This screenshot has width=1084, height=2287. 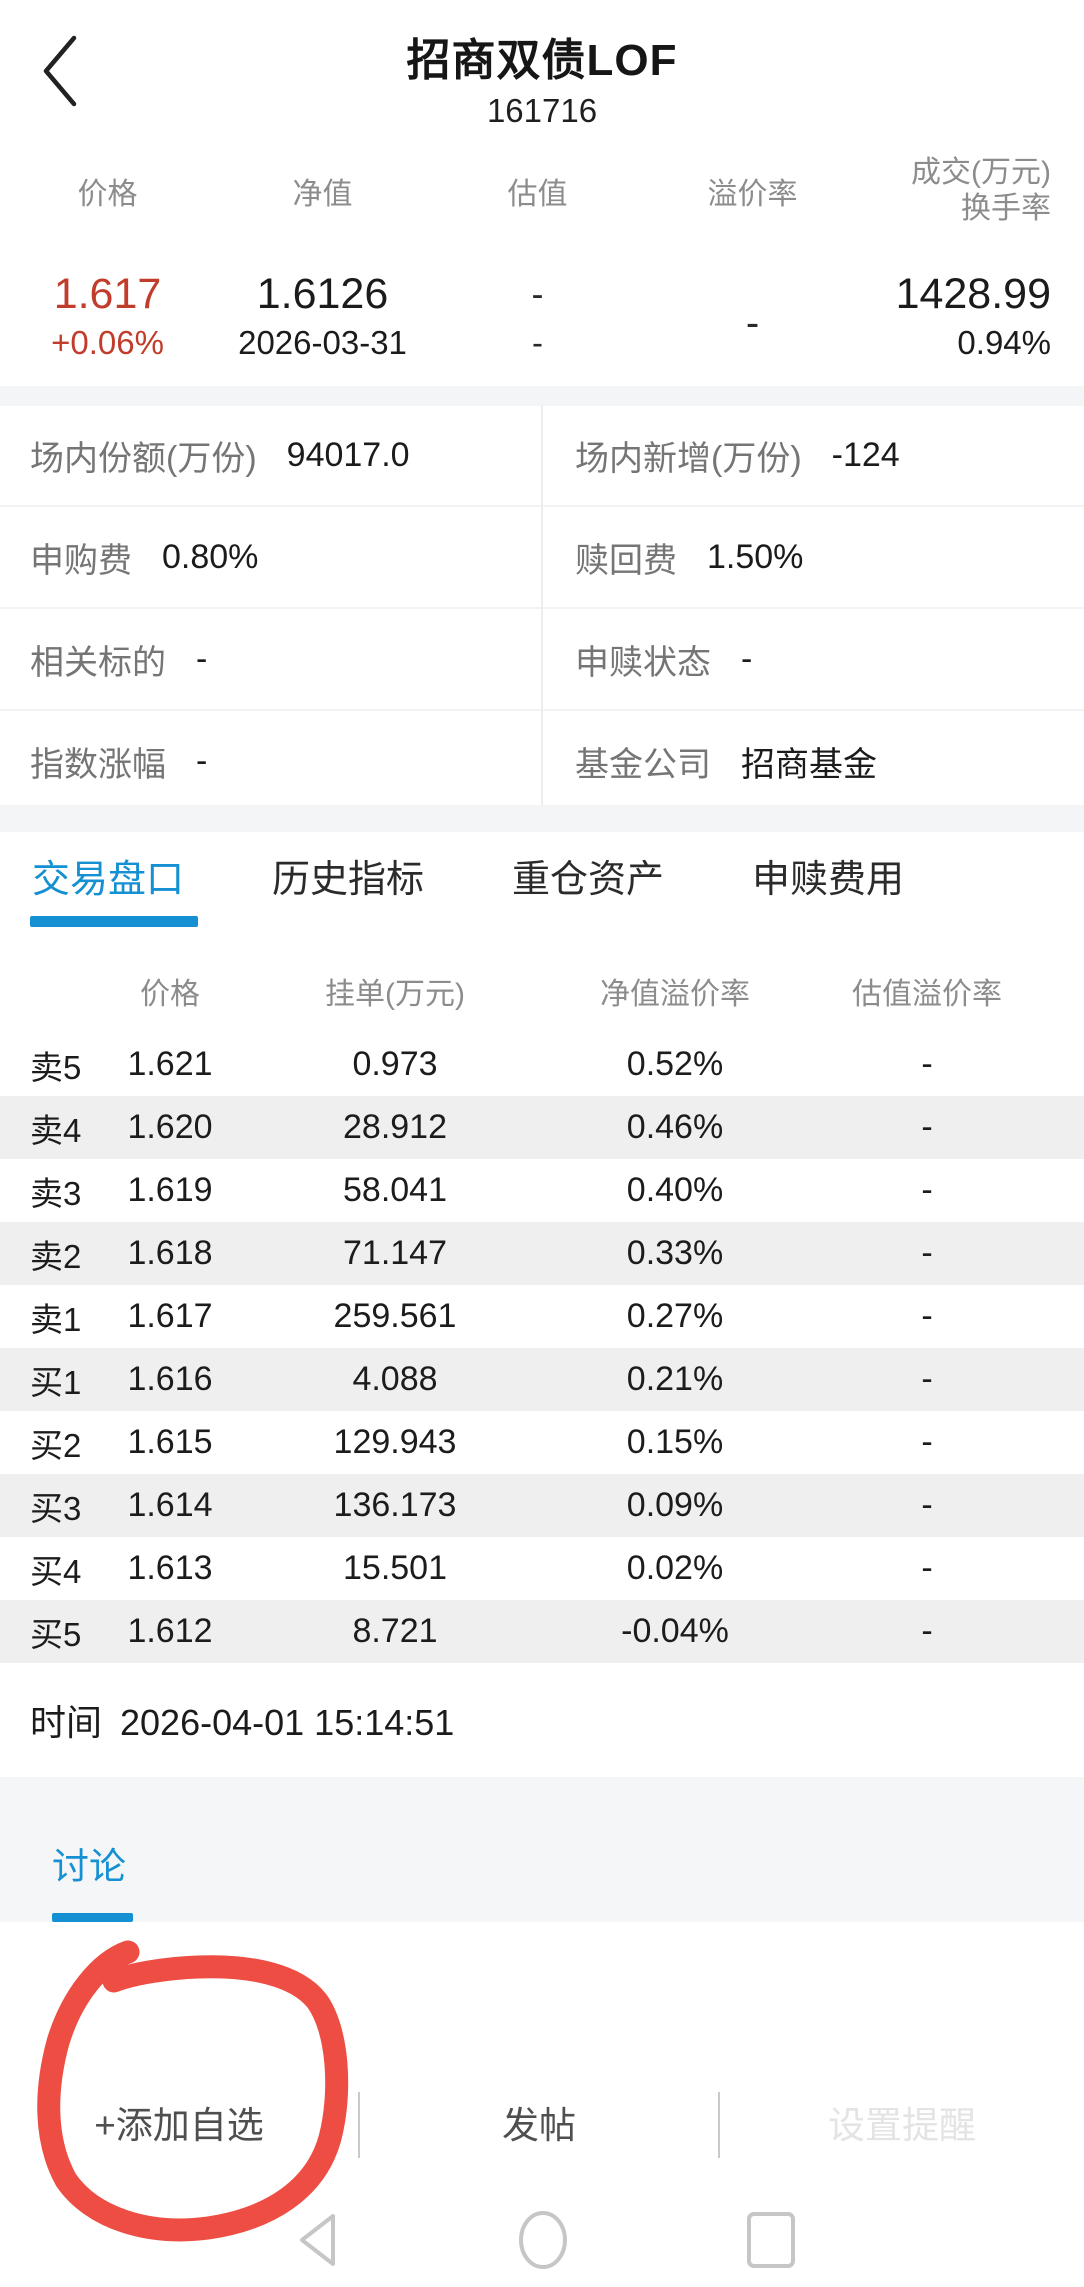 What do you see at coordinates (210, 556) in the screenshot?
I see `info-value: 0.80%` at bounding box center [210, 556].